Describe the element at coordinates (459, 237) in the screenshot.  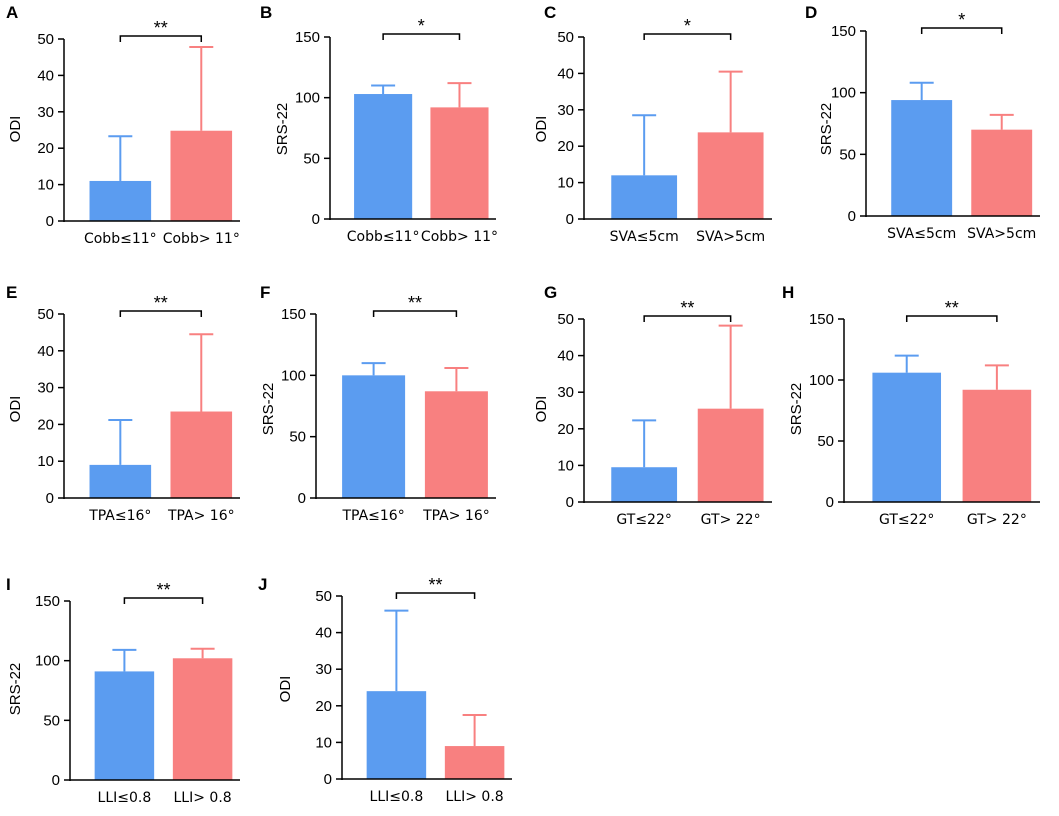
I see `chart-b-category-label-2: Cobb> 11°` at that location.